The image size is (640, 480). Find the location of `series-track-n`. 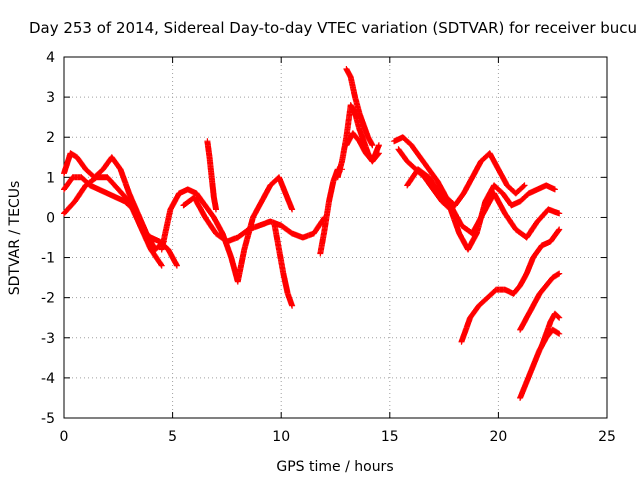

series-track-n is located at coordinates (483, 203).